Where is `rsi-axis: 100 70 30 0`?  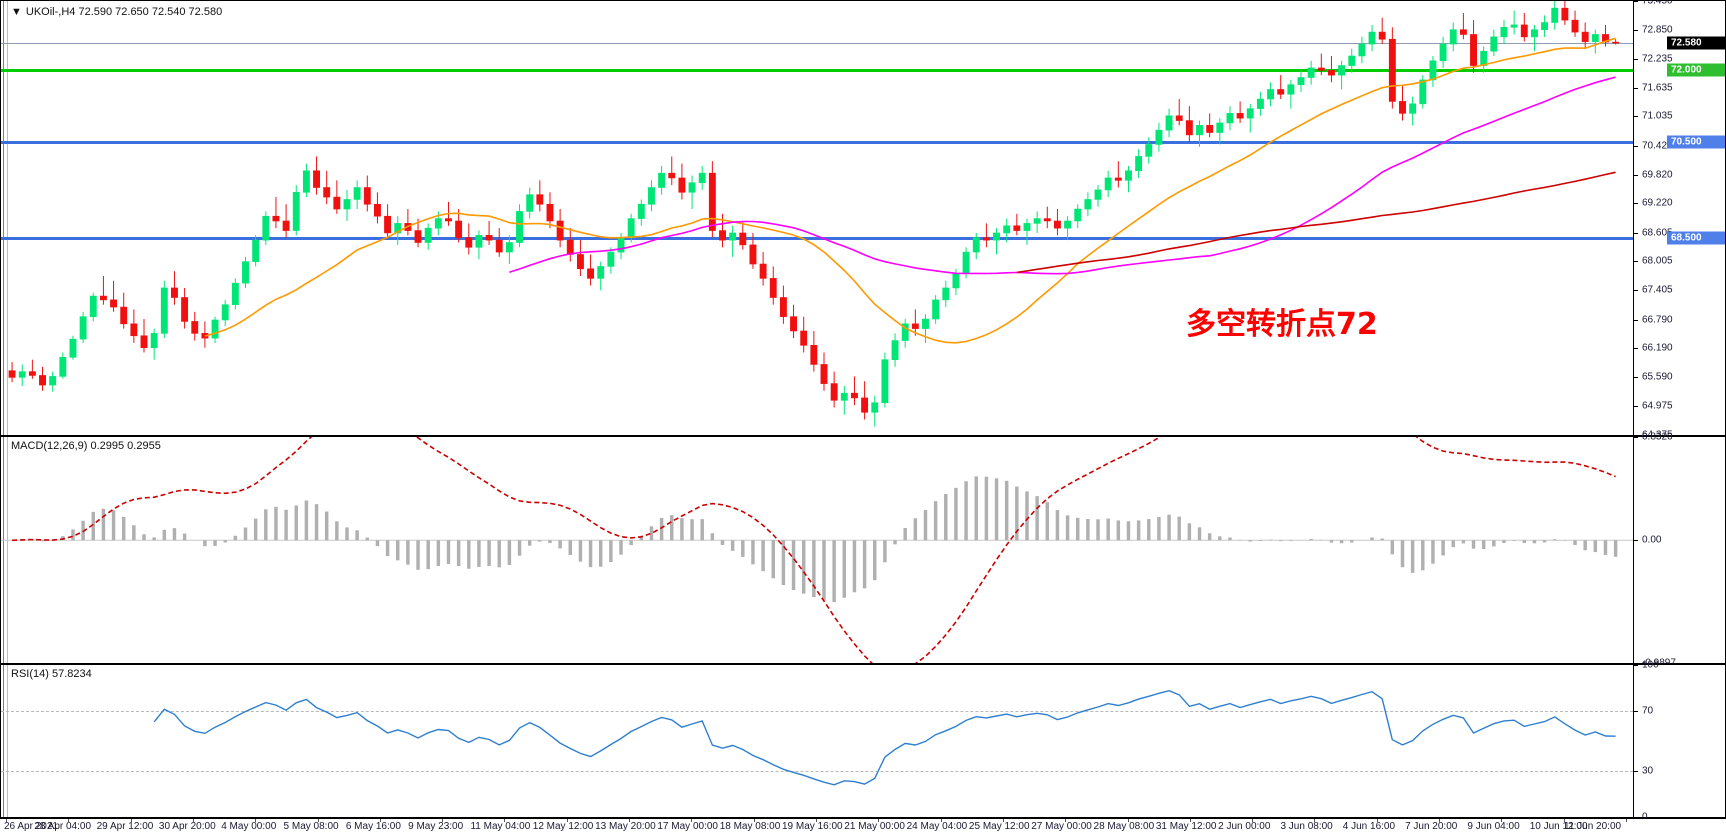
rsi-axis: 100 70 30 0 is located at coordinates (1679, 741).